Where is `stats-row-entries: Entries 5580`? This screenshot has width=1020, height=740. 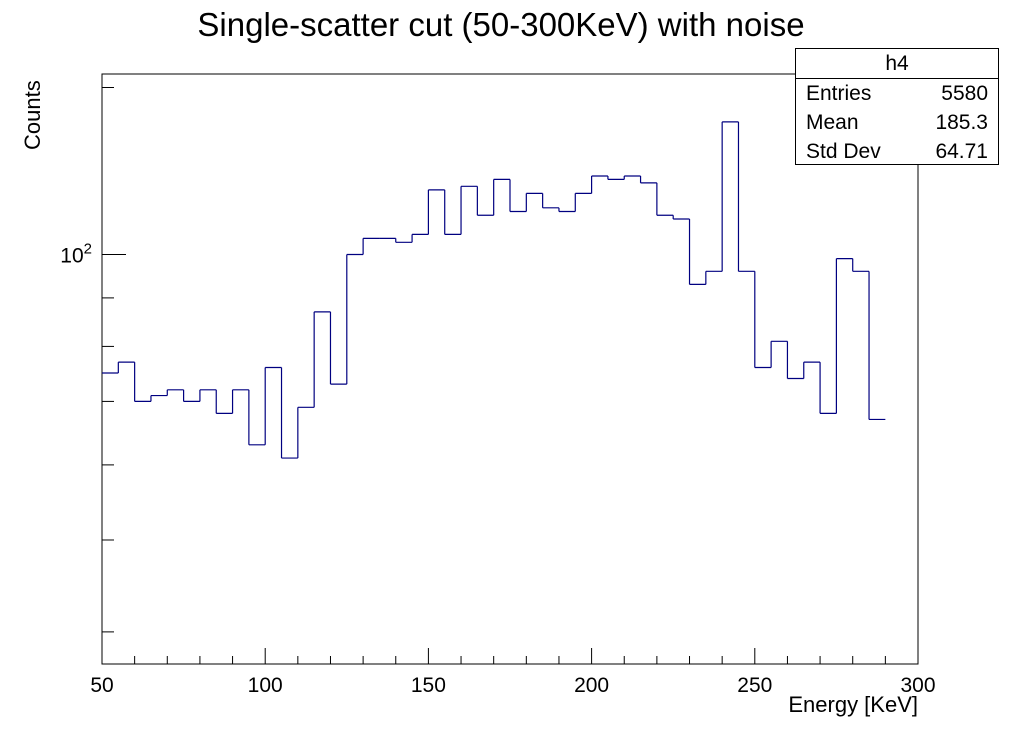
stats-row-entries: Entries 5580 is located at coordinates (897, 93).